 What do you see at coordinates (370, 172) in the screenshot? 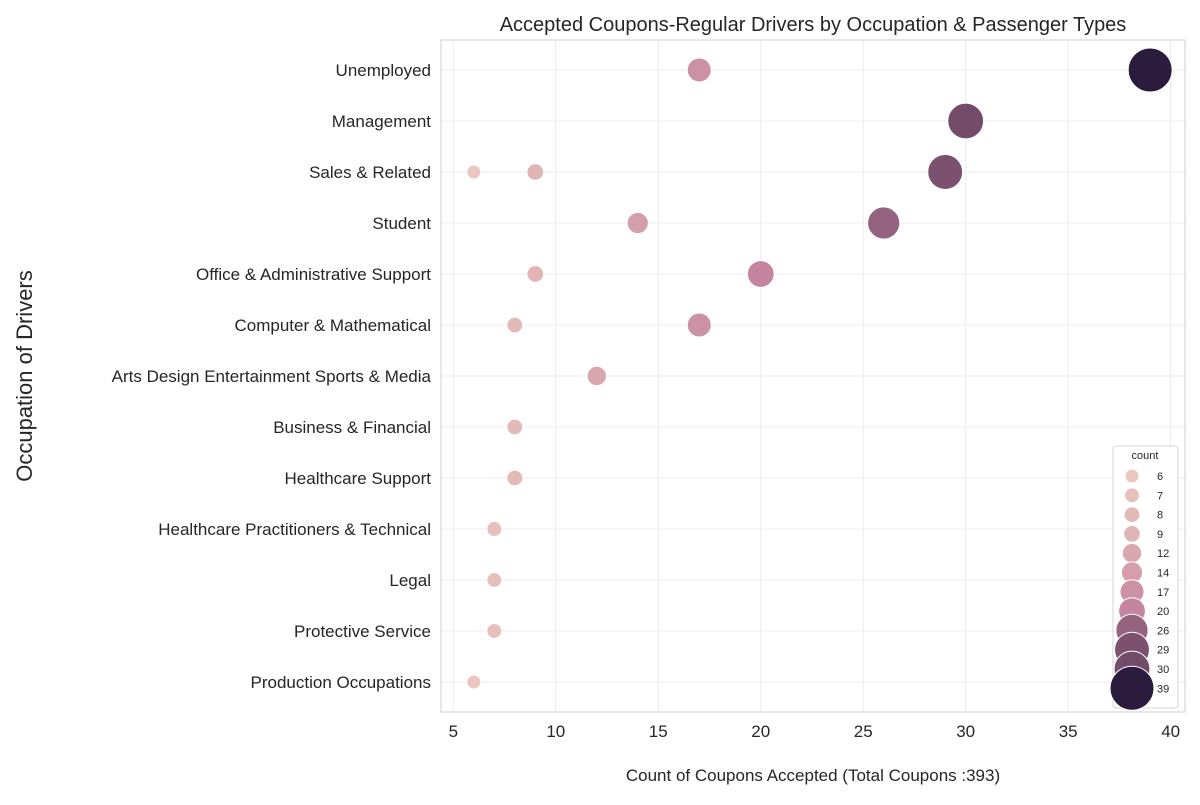
I see `y-tick-label: Sales & Related` at bounding box center [370, 172].